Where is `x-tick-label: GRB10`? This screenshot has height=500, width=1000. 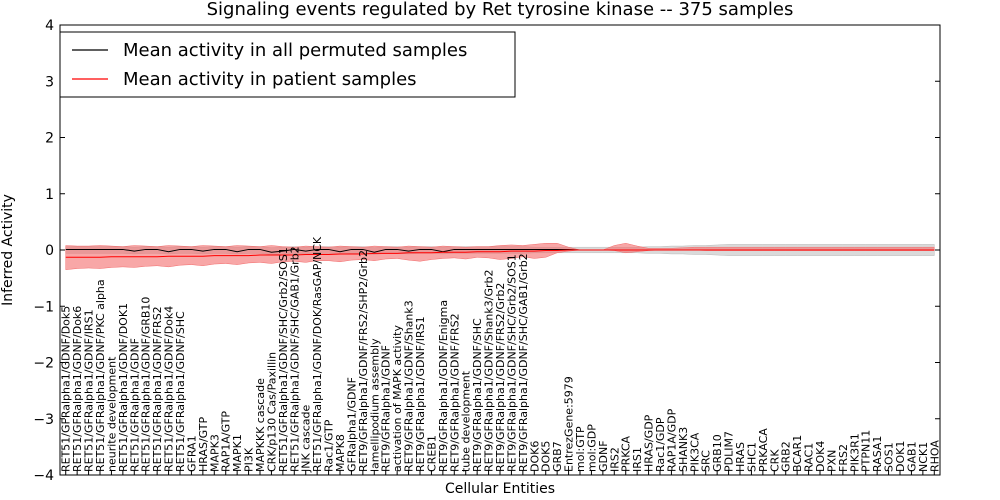
x-tick-label: GRB10 is located at coordinates (717, 453).